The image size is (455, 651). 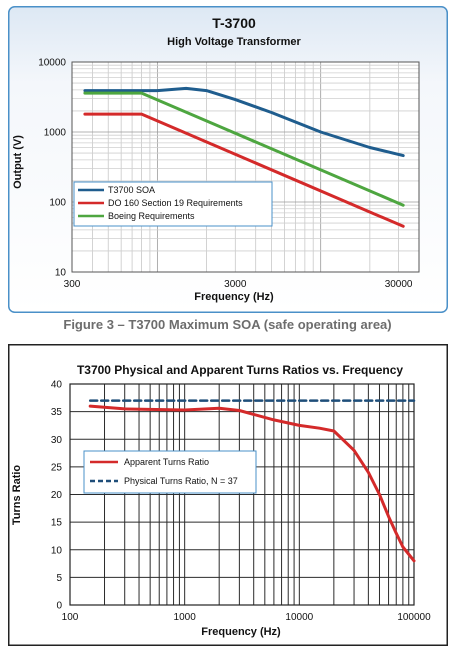 What do you see at coordinates (55, 133) in the screenshot?
I see `soa-y-tick-label: 1000` at bounding box center [55, 133].